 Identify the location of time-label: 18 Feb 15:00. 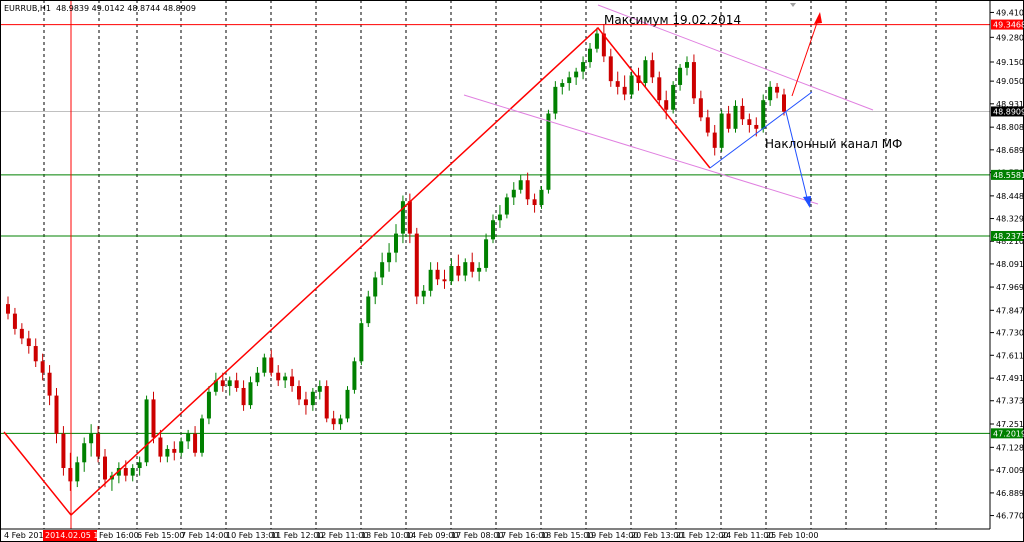
(567, 535).